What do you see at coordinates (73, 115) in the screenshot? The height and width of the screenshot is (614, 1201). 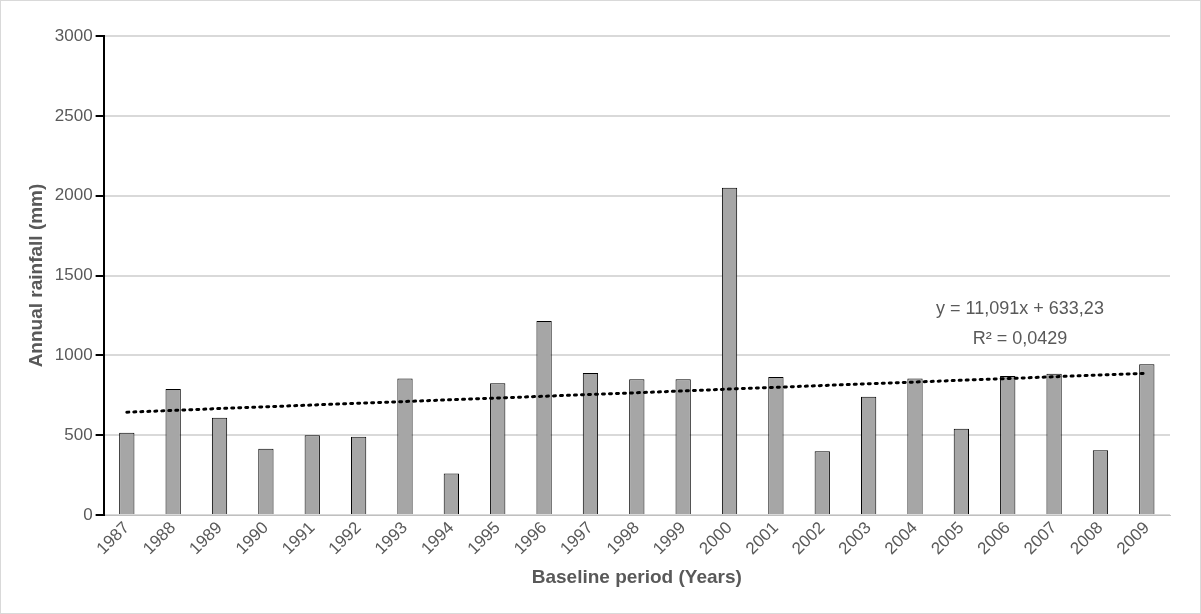 I see `y-tick-label: 2500` at bounding box center [73, 115].